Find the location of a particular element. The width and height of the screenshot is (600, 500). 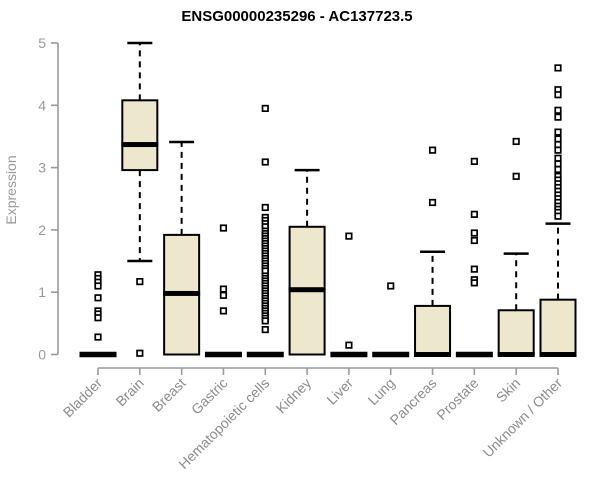

y-axis-label: Expression is located at coordinates (11, 189).